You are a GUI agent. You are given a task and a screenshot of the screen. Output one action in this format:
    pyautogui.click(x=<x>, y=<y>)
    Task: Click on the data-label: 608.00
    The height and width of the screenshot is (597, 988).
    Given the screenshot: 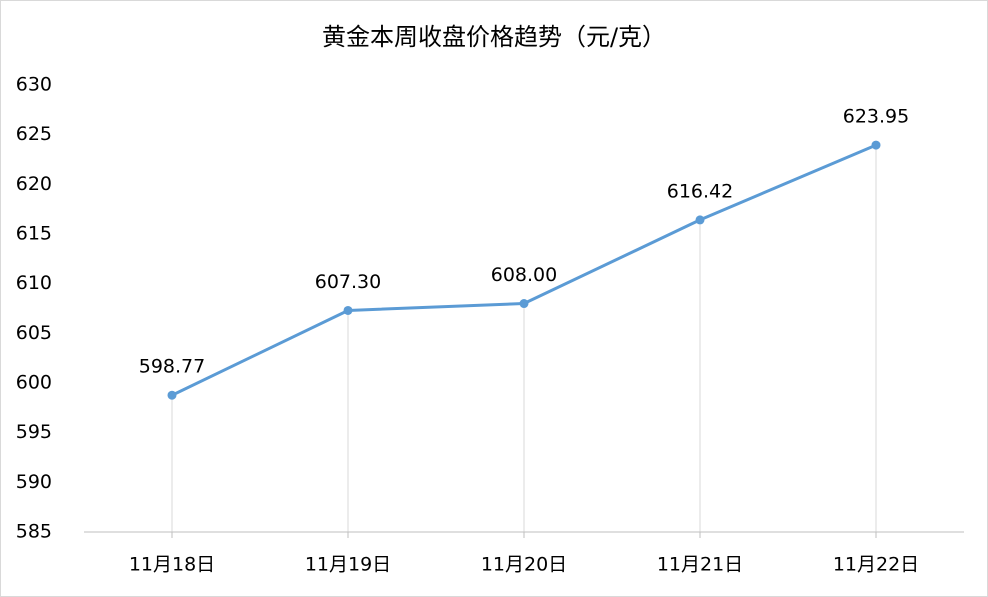 What is the action you would take?
    pyautogui.click(x=524, y=275)
    